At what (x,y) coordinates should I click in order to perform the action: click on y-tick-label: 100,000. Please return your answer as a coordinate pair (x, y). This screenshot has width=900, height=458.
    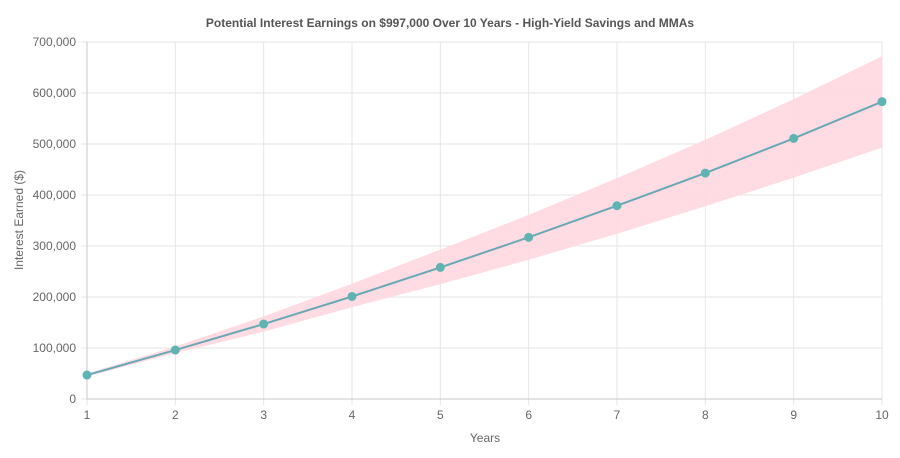
    Looking at the image, I should click on (55, 348).